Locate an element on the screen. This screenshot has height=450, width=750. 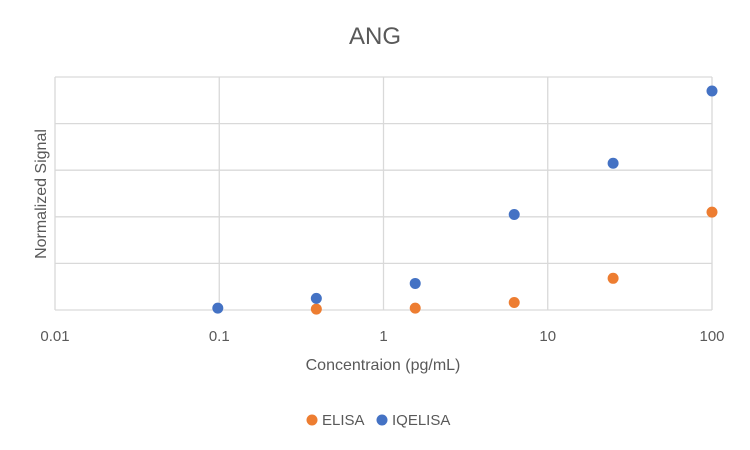
x-tick-label: 10 is located at coordinates (547, 336).